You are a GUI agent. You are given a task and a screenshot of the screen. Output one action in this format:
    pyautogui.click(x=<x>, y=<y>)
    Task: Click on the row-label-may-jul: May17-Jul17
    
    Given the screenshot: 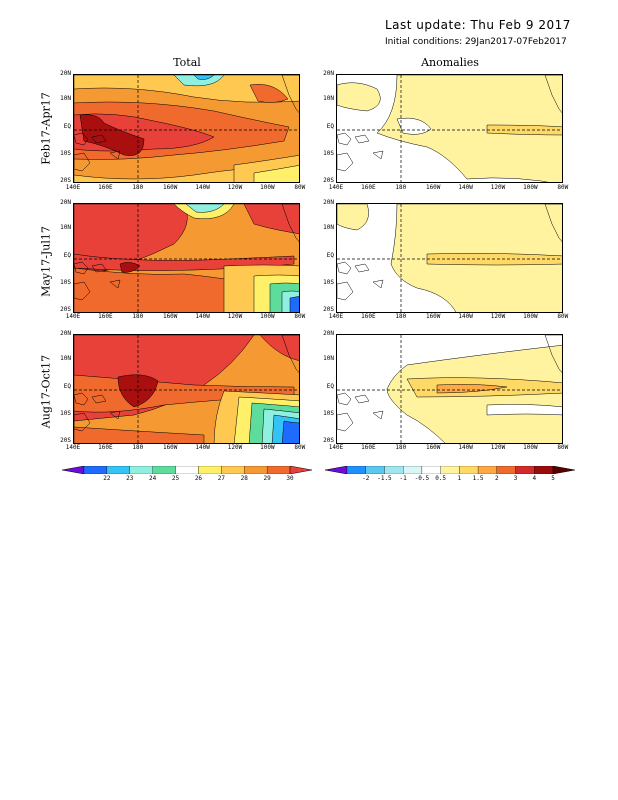 What is the action you would take?
    pyautogui.click(x=46, y=261)
    